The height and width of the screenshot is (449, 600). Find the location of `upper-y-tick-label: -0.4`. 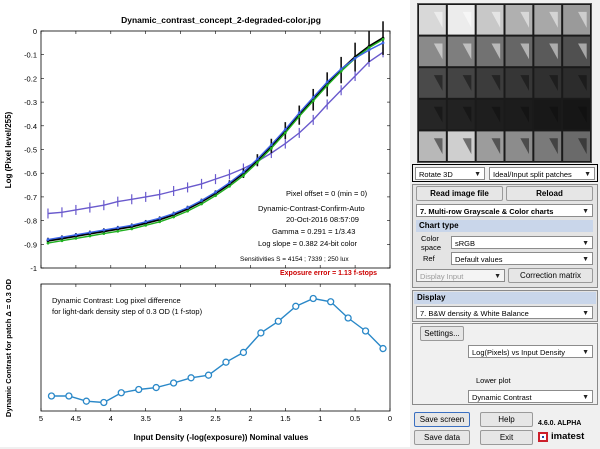

upper-y-tick-label: -0.4 is located at coordinates (30, 126).